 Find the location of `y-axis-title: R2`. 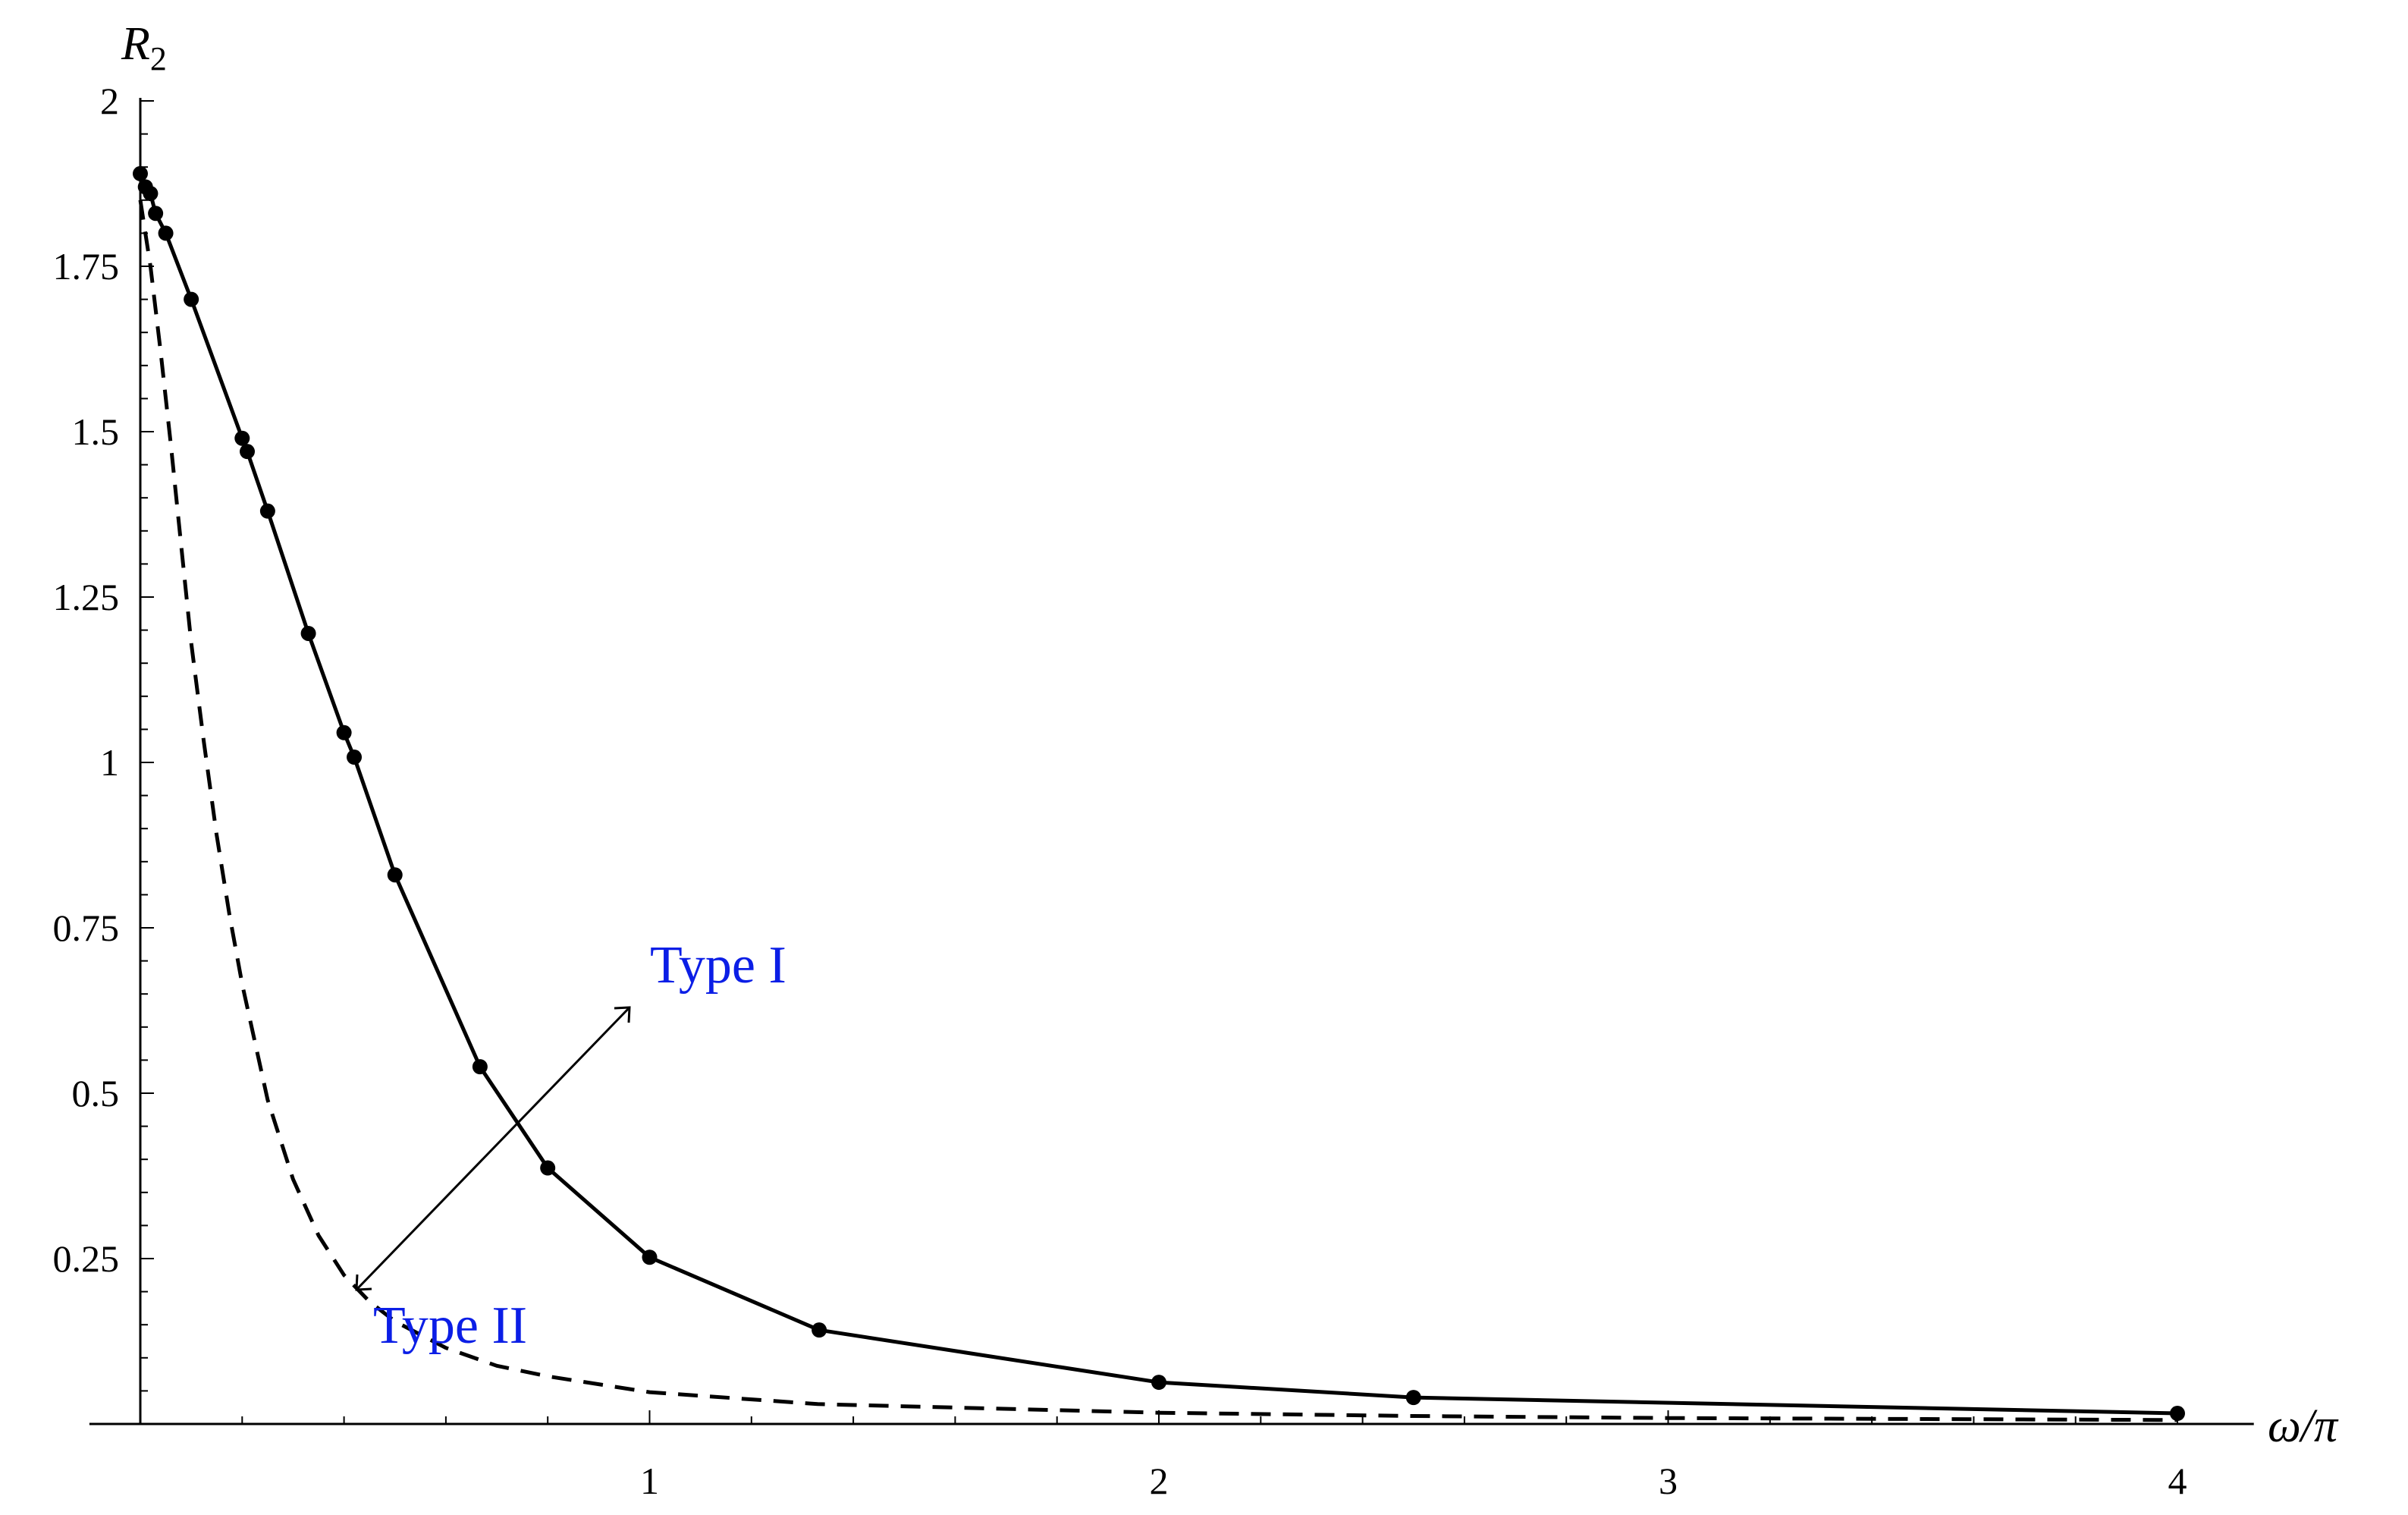

y-axis-title: R2 is located at coordinates (144, 47).